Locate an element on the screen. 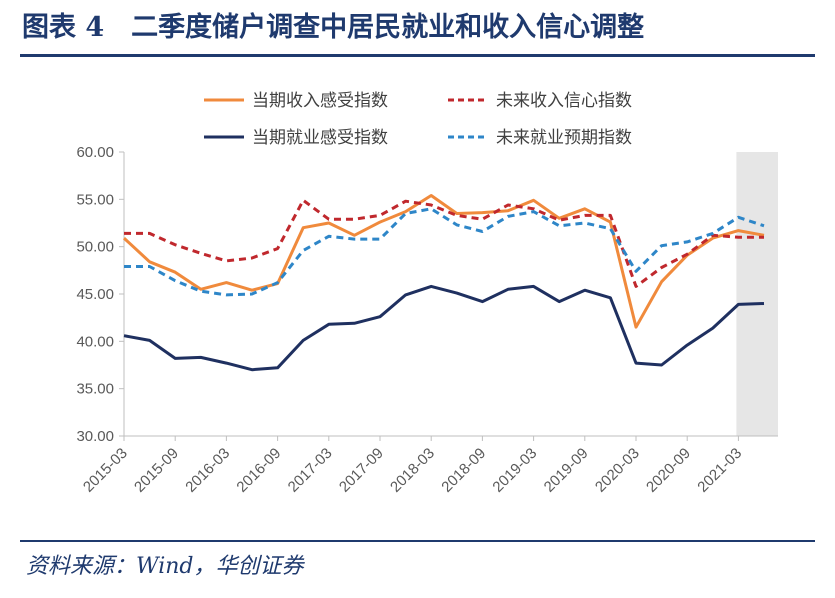 This screenshot has height=598, width=835. employment-future-line is located at coordinates (444, 252).